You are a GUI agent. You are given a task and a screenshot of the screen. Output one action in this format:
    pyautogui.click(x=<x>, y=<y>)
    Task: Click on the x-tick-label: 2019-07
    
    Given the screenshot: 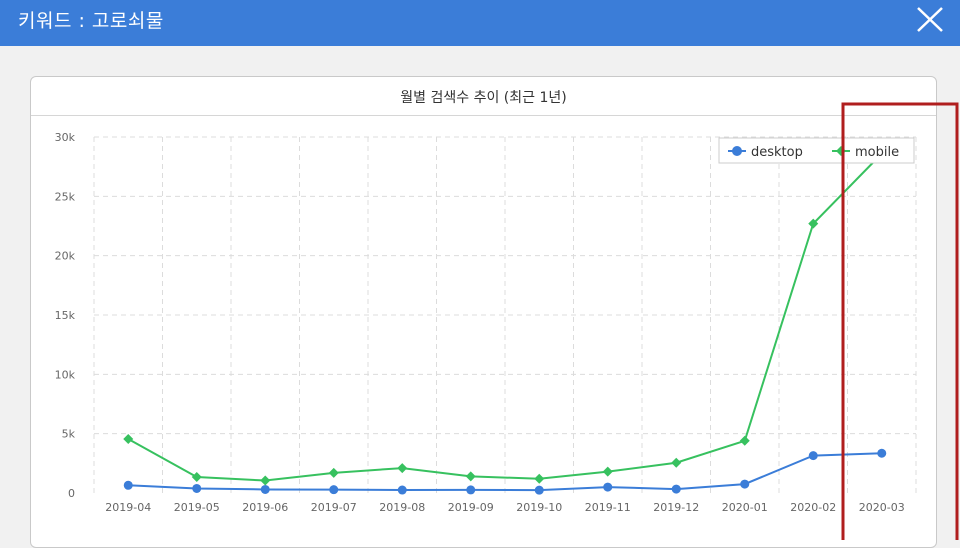 What is the action you would take?
    pyautogui.click(x=334, y=507)
    